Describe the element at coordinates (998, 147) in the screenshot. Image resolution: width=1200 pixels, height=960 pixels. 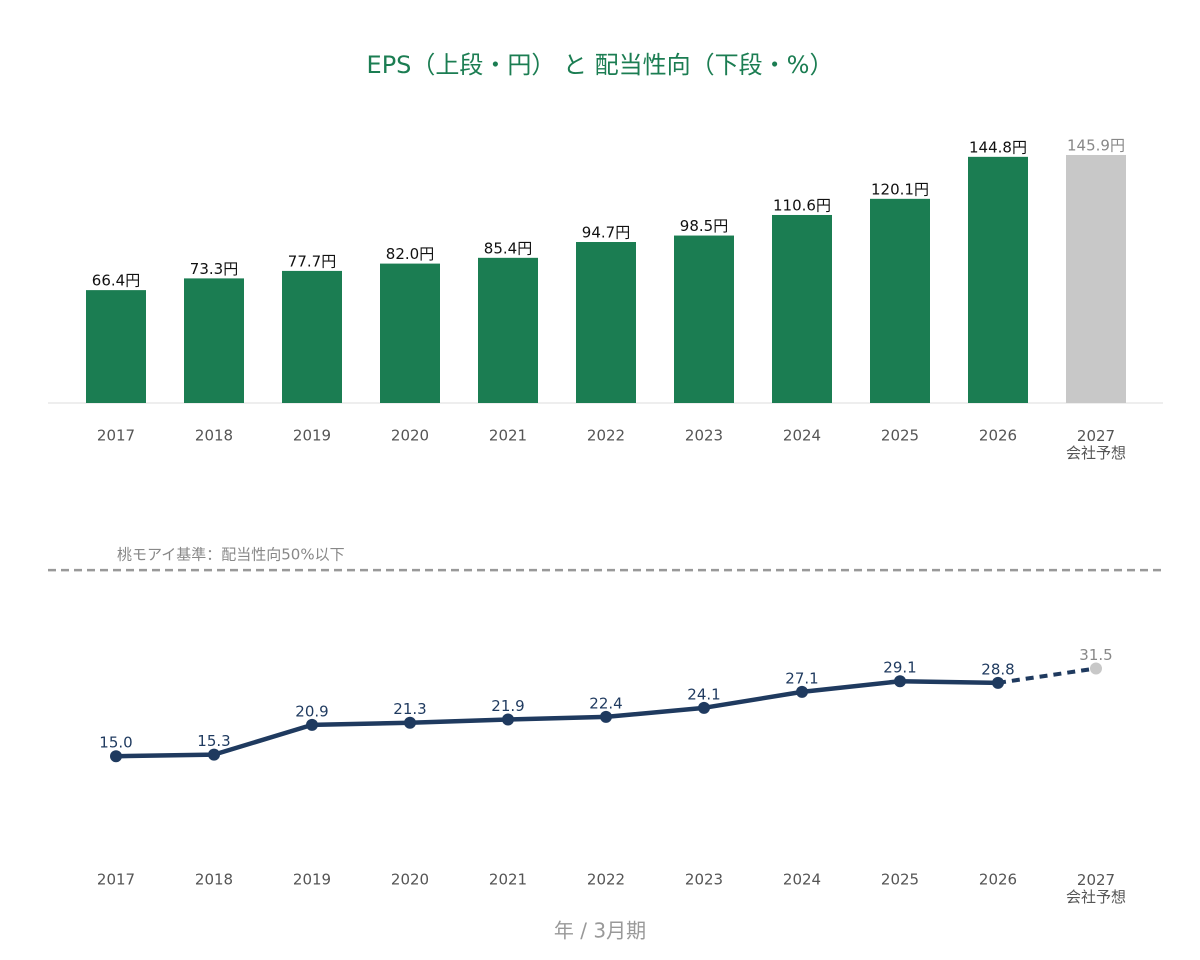
I see `data-label: 144.8円` at that location.